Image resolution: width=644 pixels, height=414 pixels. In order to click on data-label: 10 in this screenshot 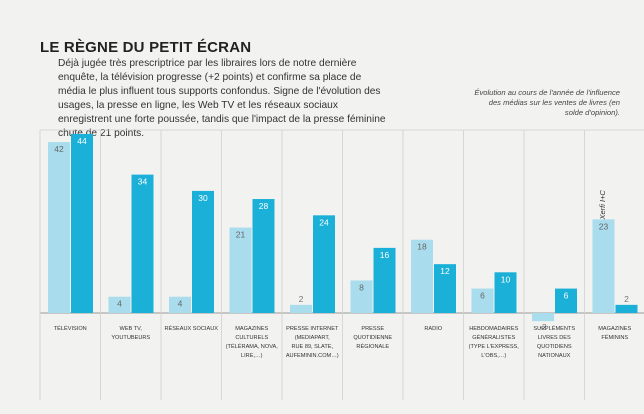, I will do `click(506, 279)`.